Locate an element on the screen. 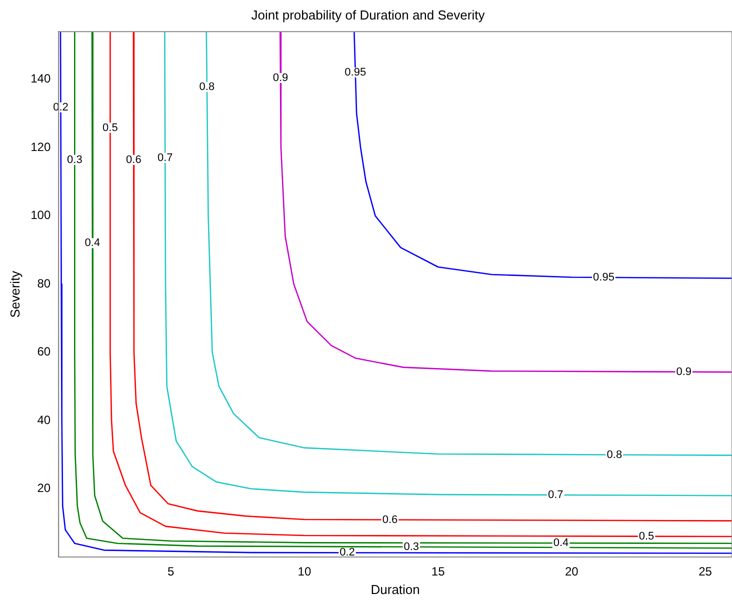 This screenshot has width=732, height=602. series-label: 0.2 is located at coordinates (60, 107).